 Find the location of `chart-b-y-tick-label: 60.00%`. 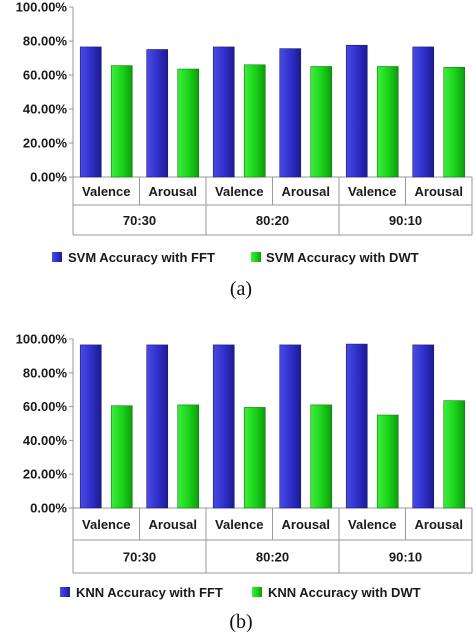

chart-b-y-tick-label: 60.00% is located at coordinates (45, 406).